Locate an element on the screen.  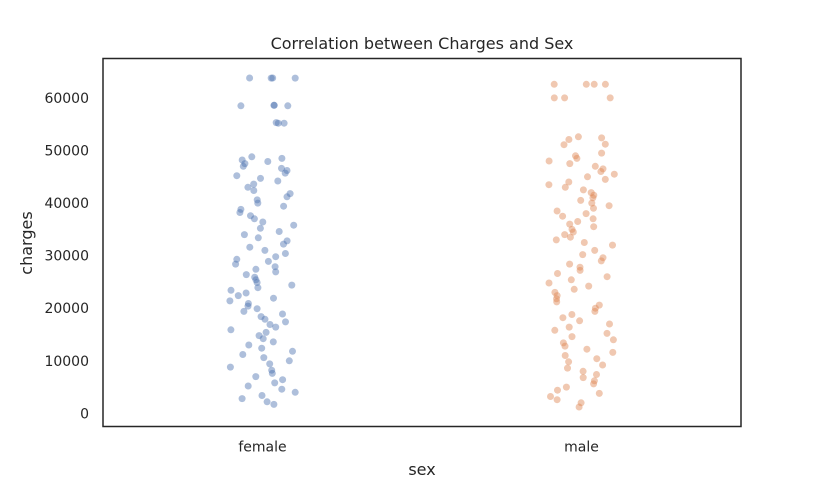
x-tick-label: female is located at coordinates (262, 448).